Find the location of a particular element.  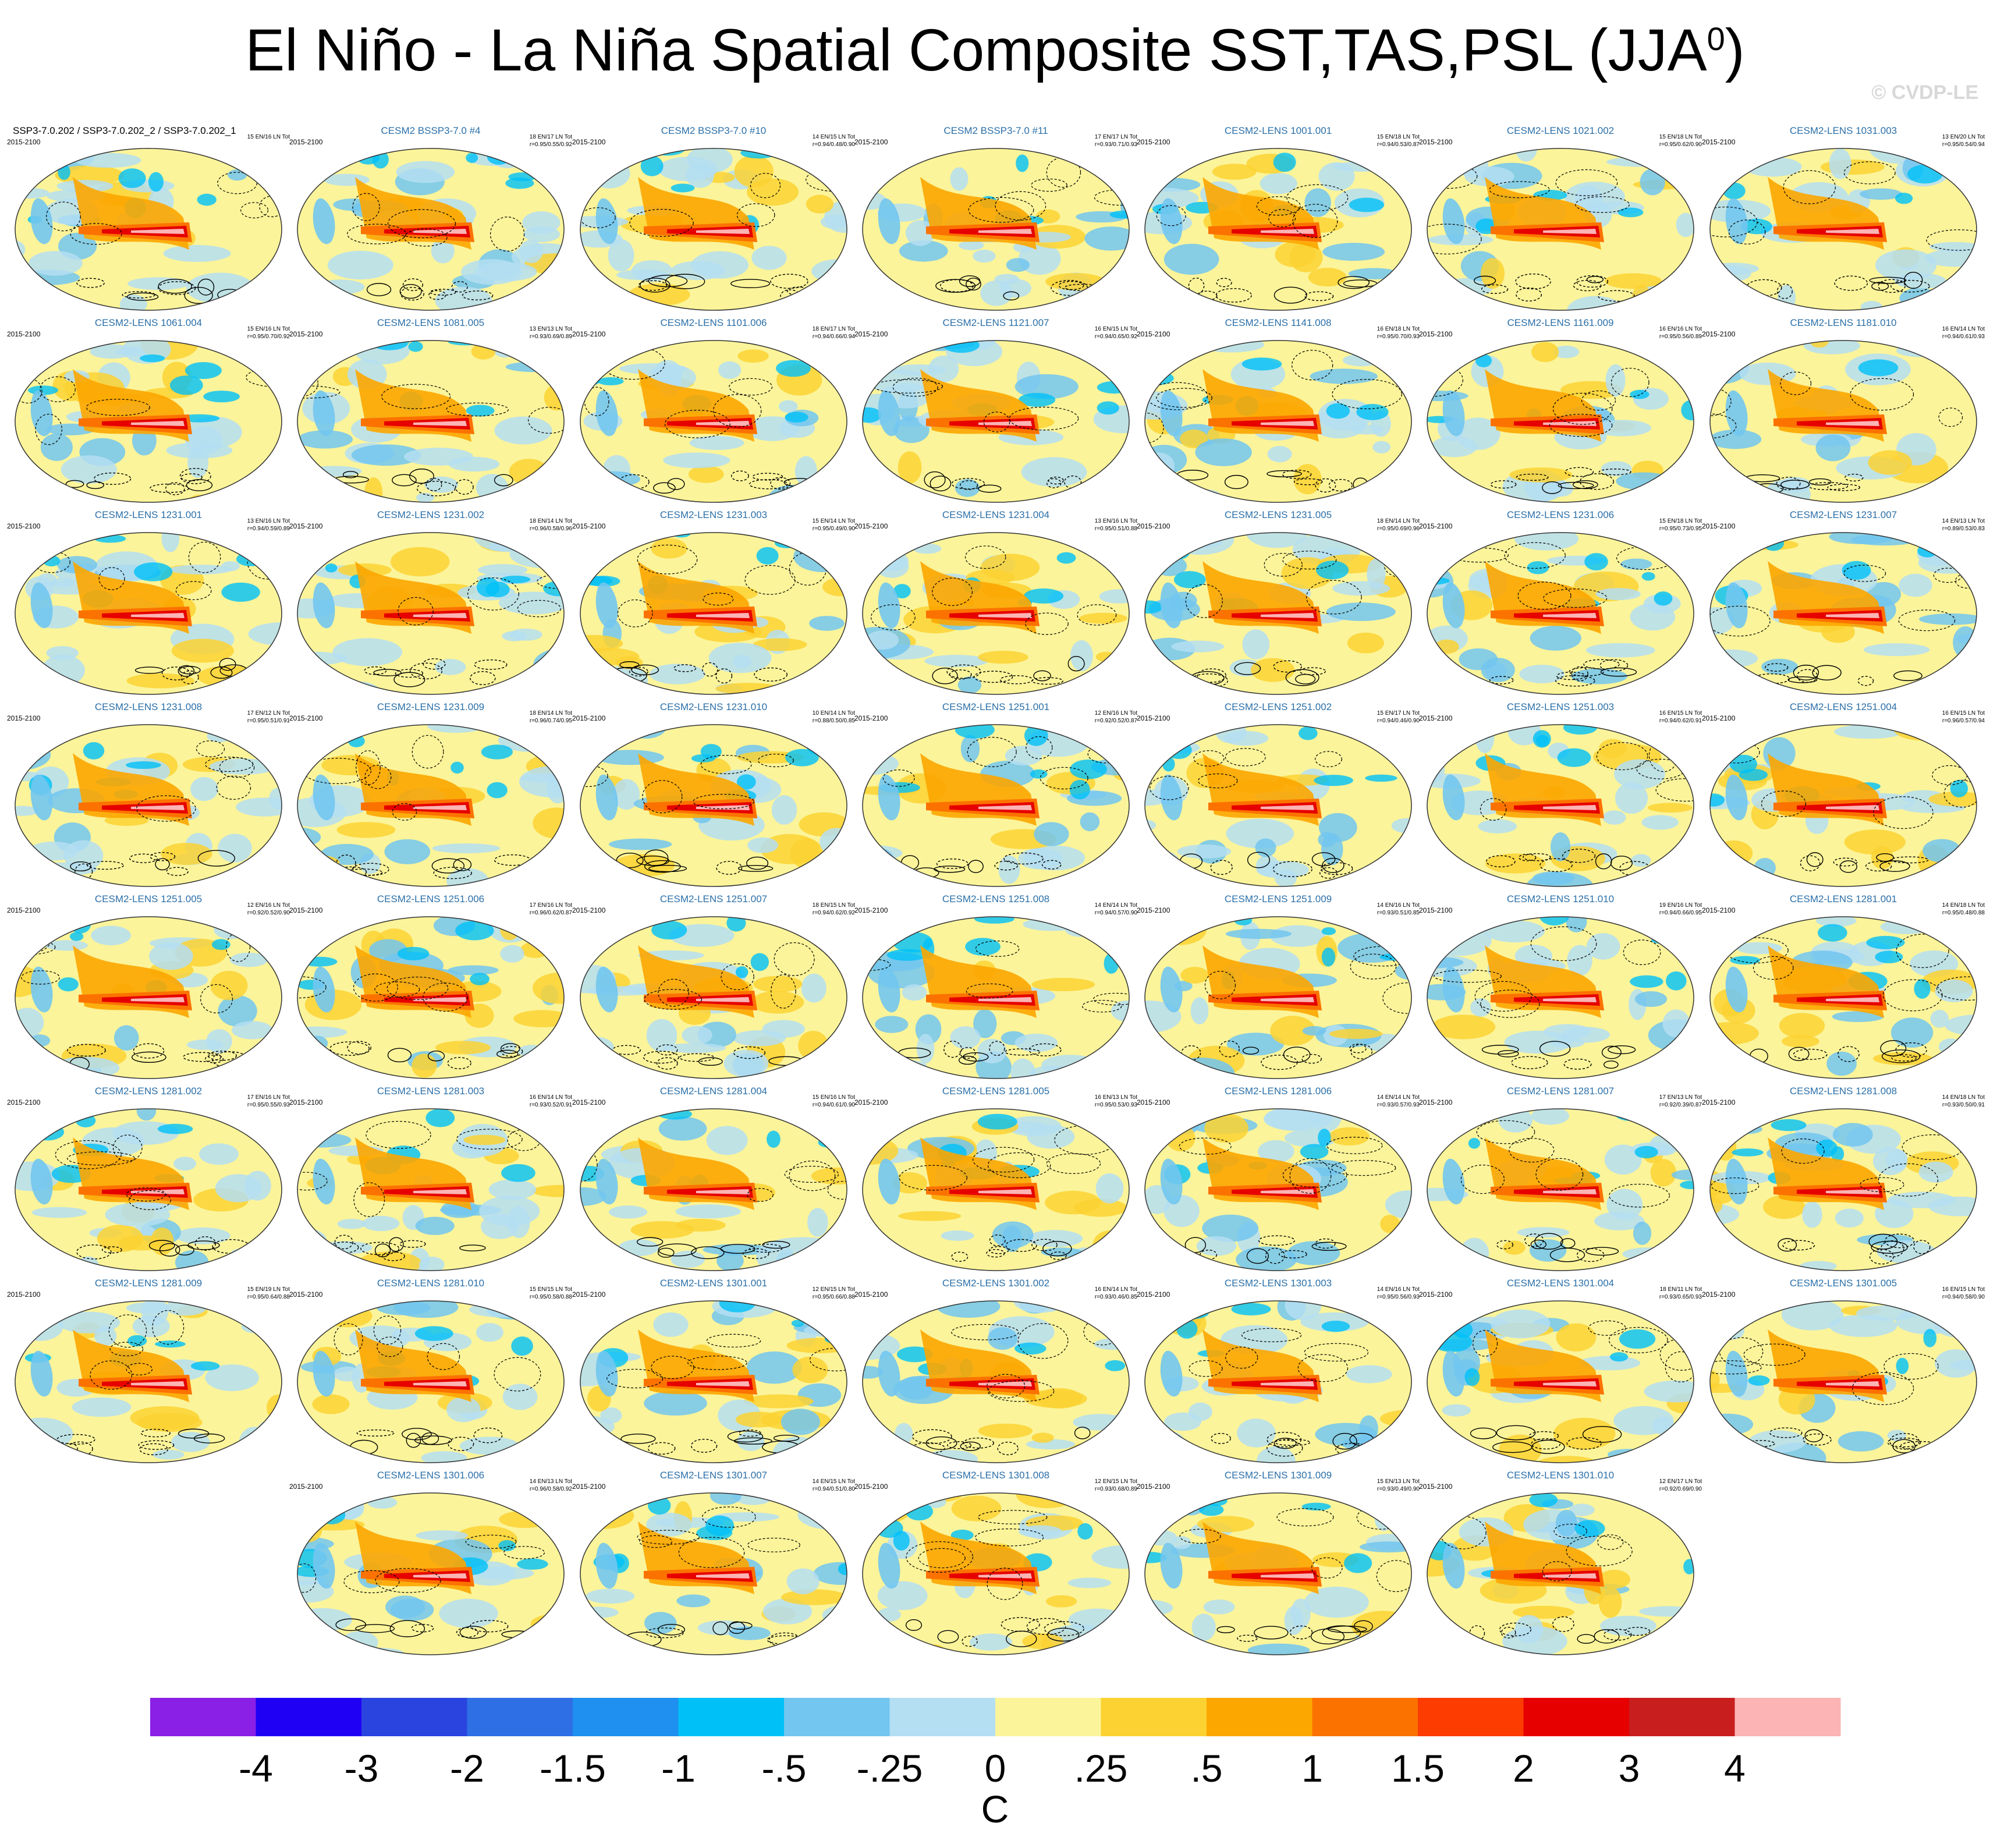

panel-counts: 15 EN/16 LN Tot is located at coordinates (833, 1097).